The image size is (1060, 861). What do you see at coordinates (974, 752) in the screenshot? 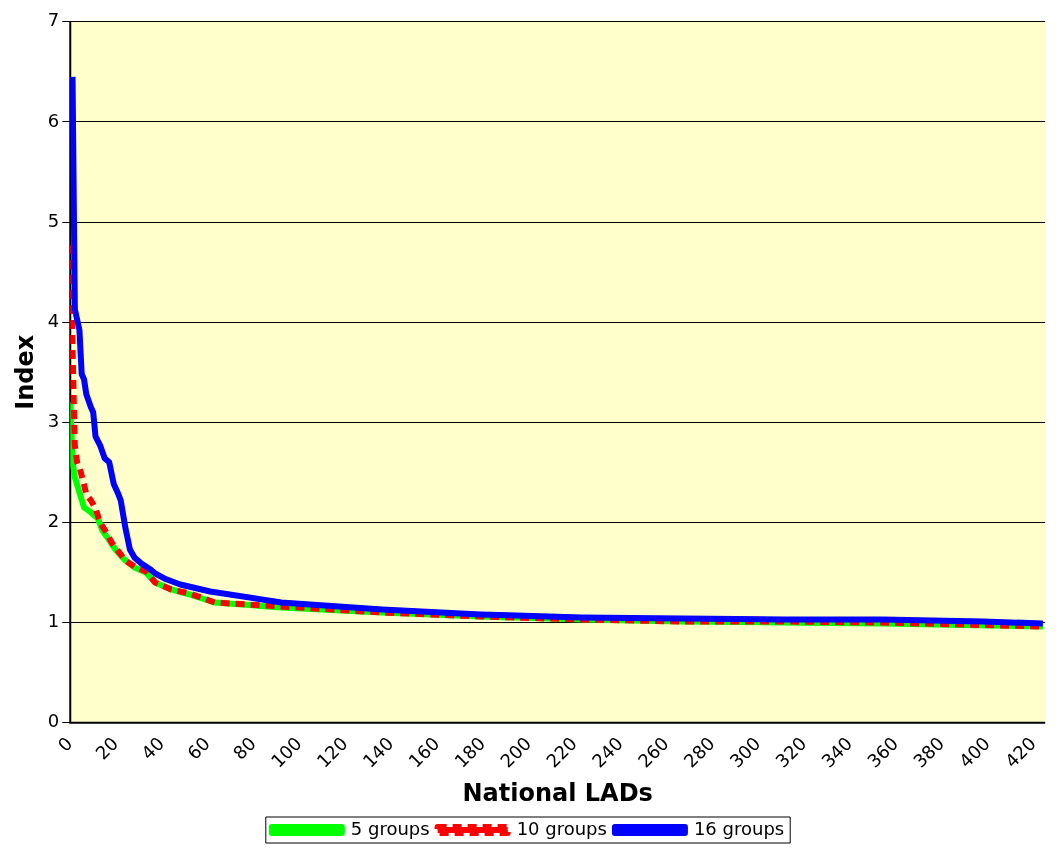
I see `x-tick-label: 400` at bounding box center [974, 752].